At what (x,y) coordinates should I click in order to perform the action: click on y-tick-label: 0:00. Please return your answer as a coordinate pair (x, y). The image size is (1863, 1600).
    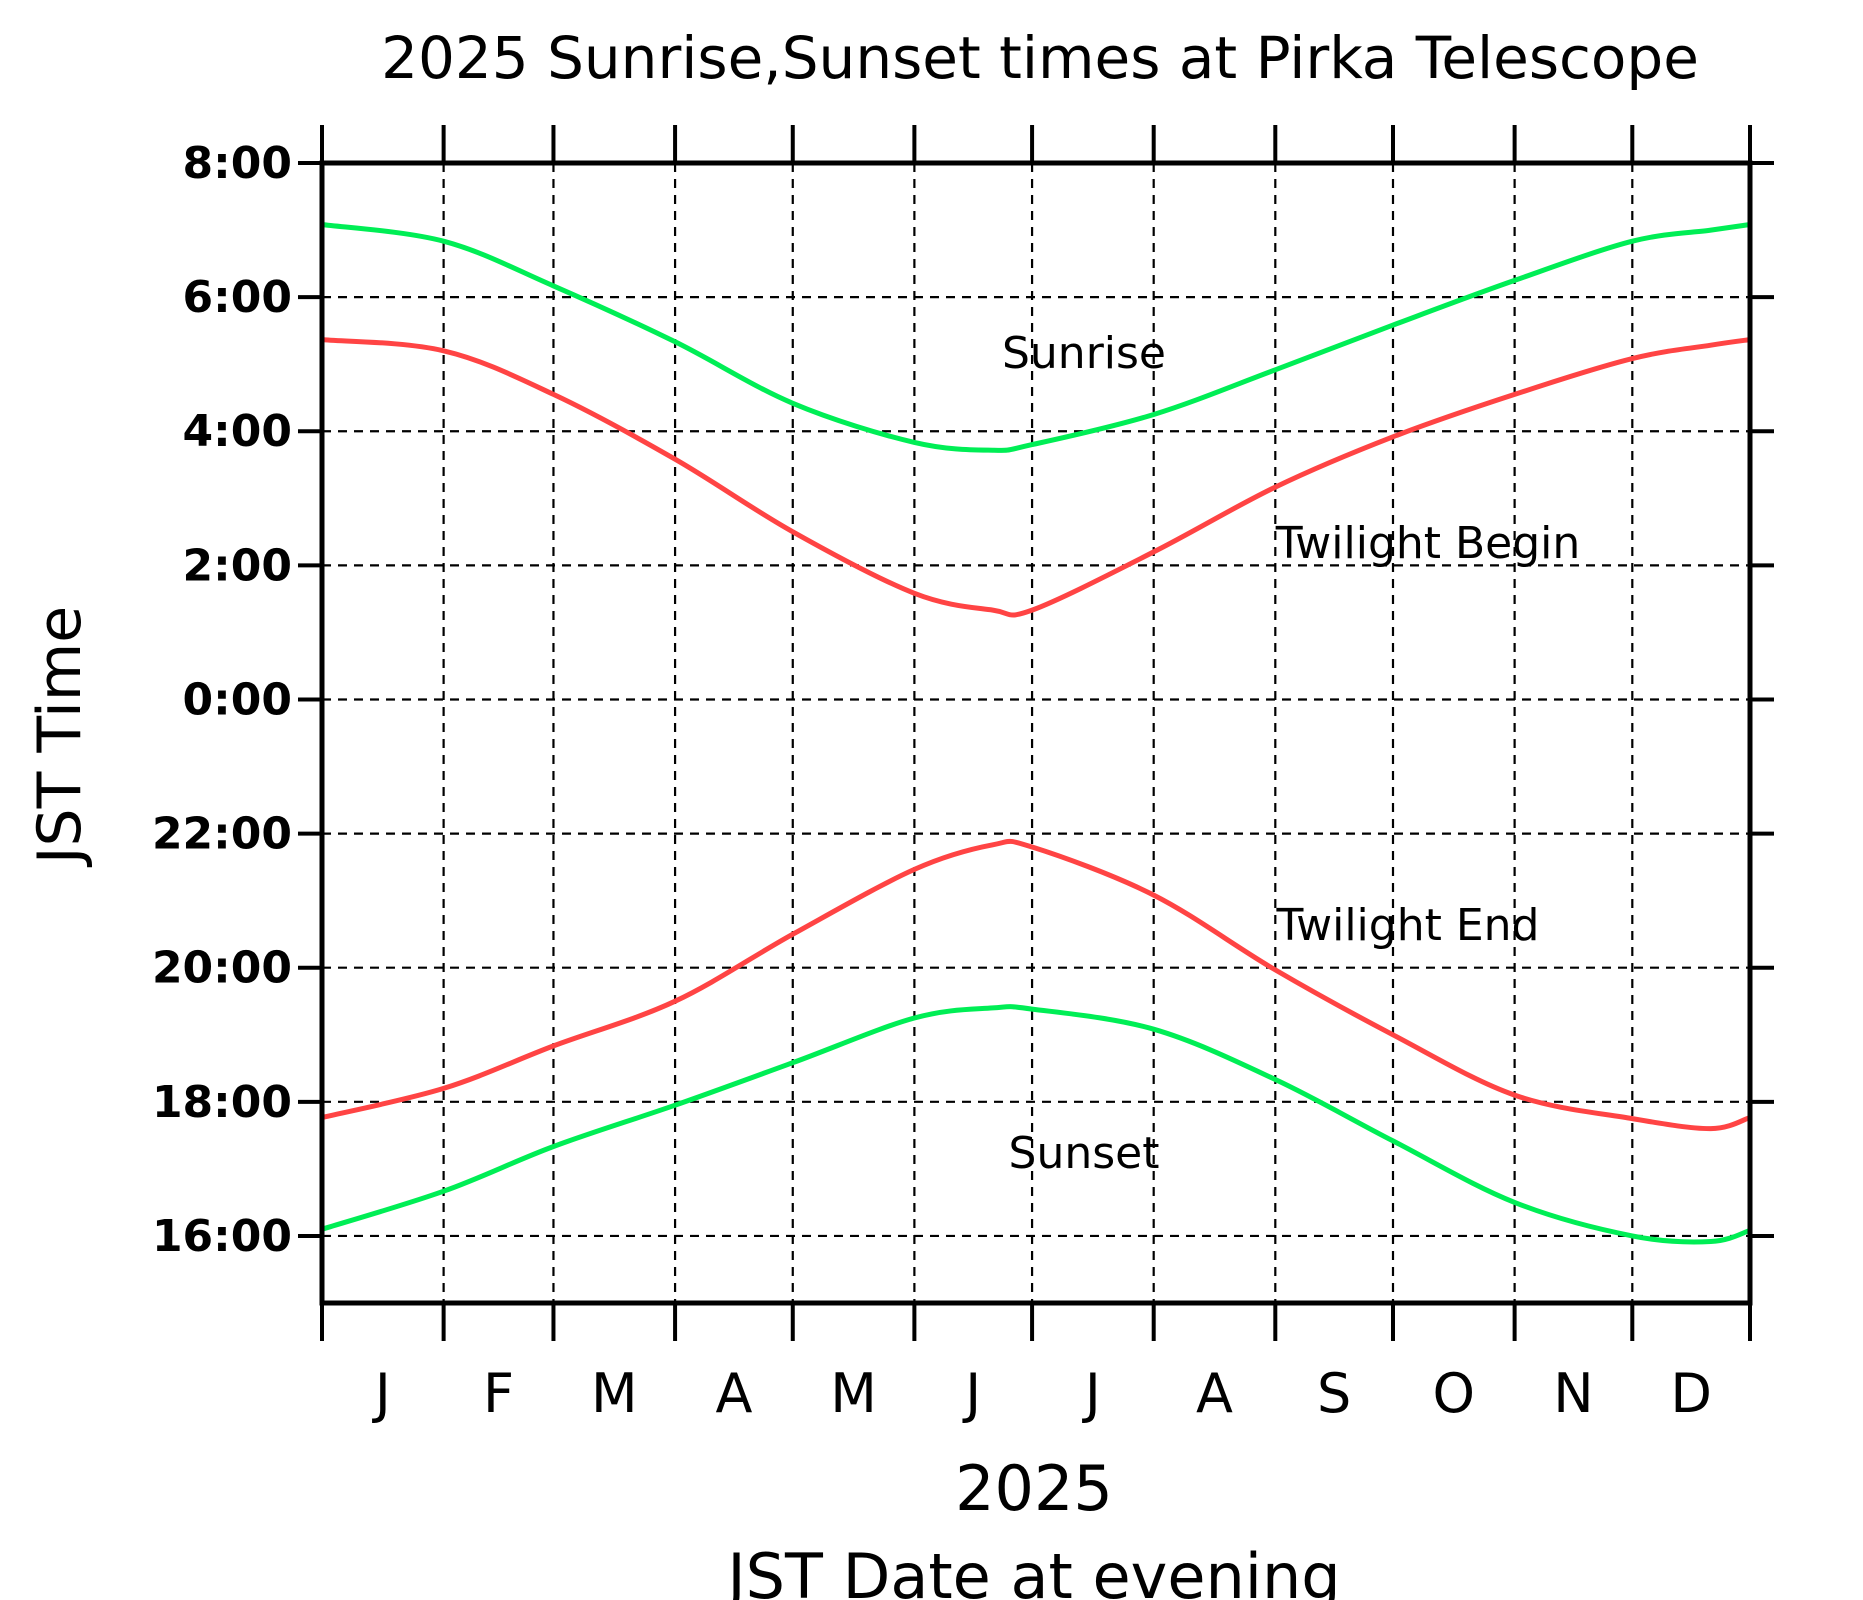
    Looking at the image, I should click on (237, 699).